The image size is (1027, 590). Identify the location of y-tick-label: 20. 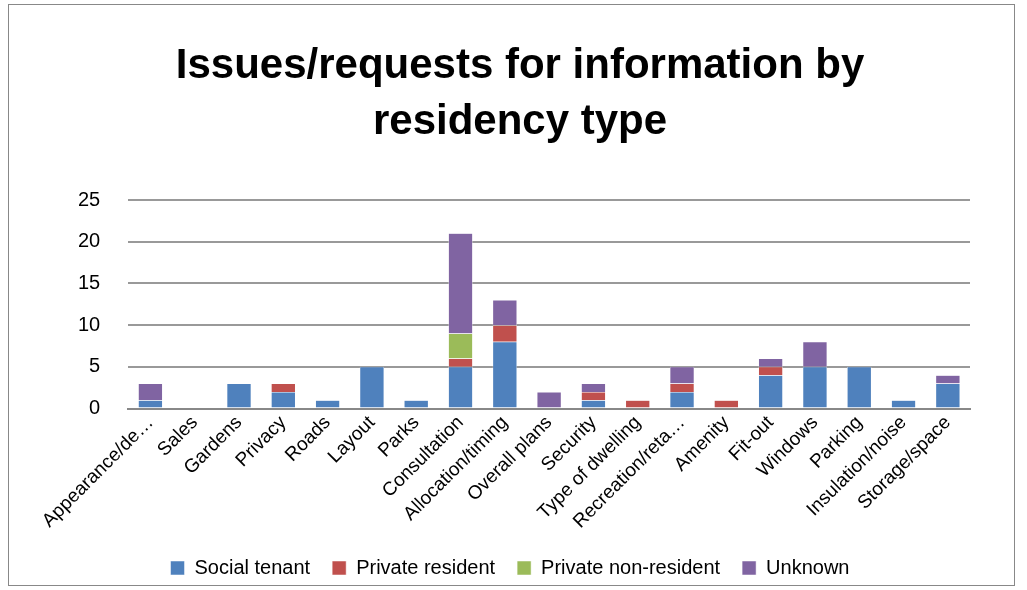
(89, 240).